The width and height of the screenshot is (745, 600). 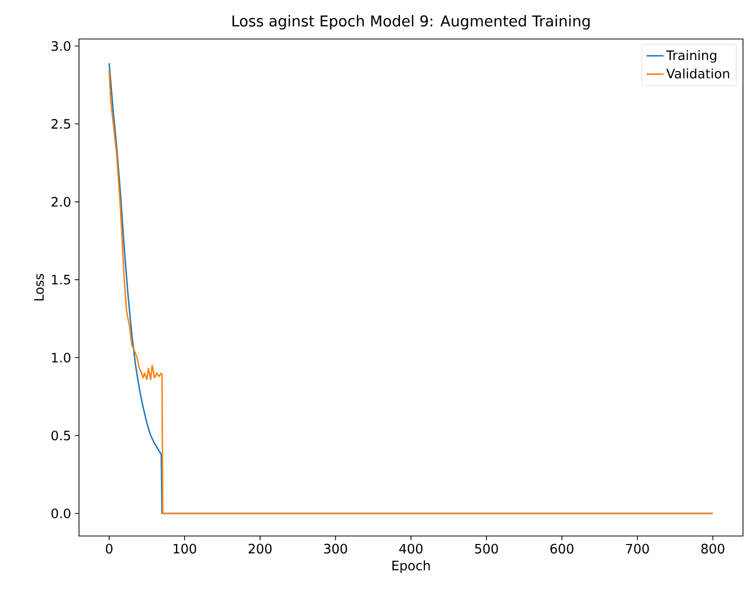 I want to click on y-tick-label: 0.0, so click(x=60, y=513).